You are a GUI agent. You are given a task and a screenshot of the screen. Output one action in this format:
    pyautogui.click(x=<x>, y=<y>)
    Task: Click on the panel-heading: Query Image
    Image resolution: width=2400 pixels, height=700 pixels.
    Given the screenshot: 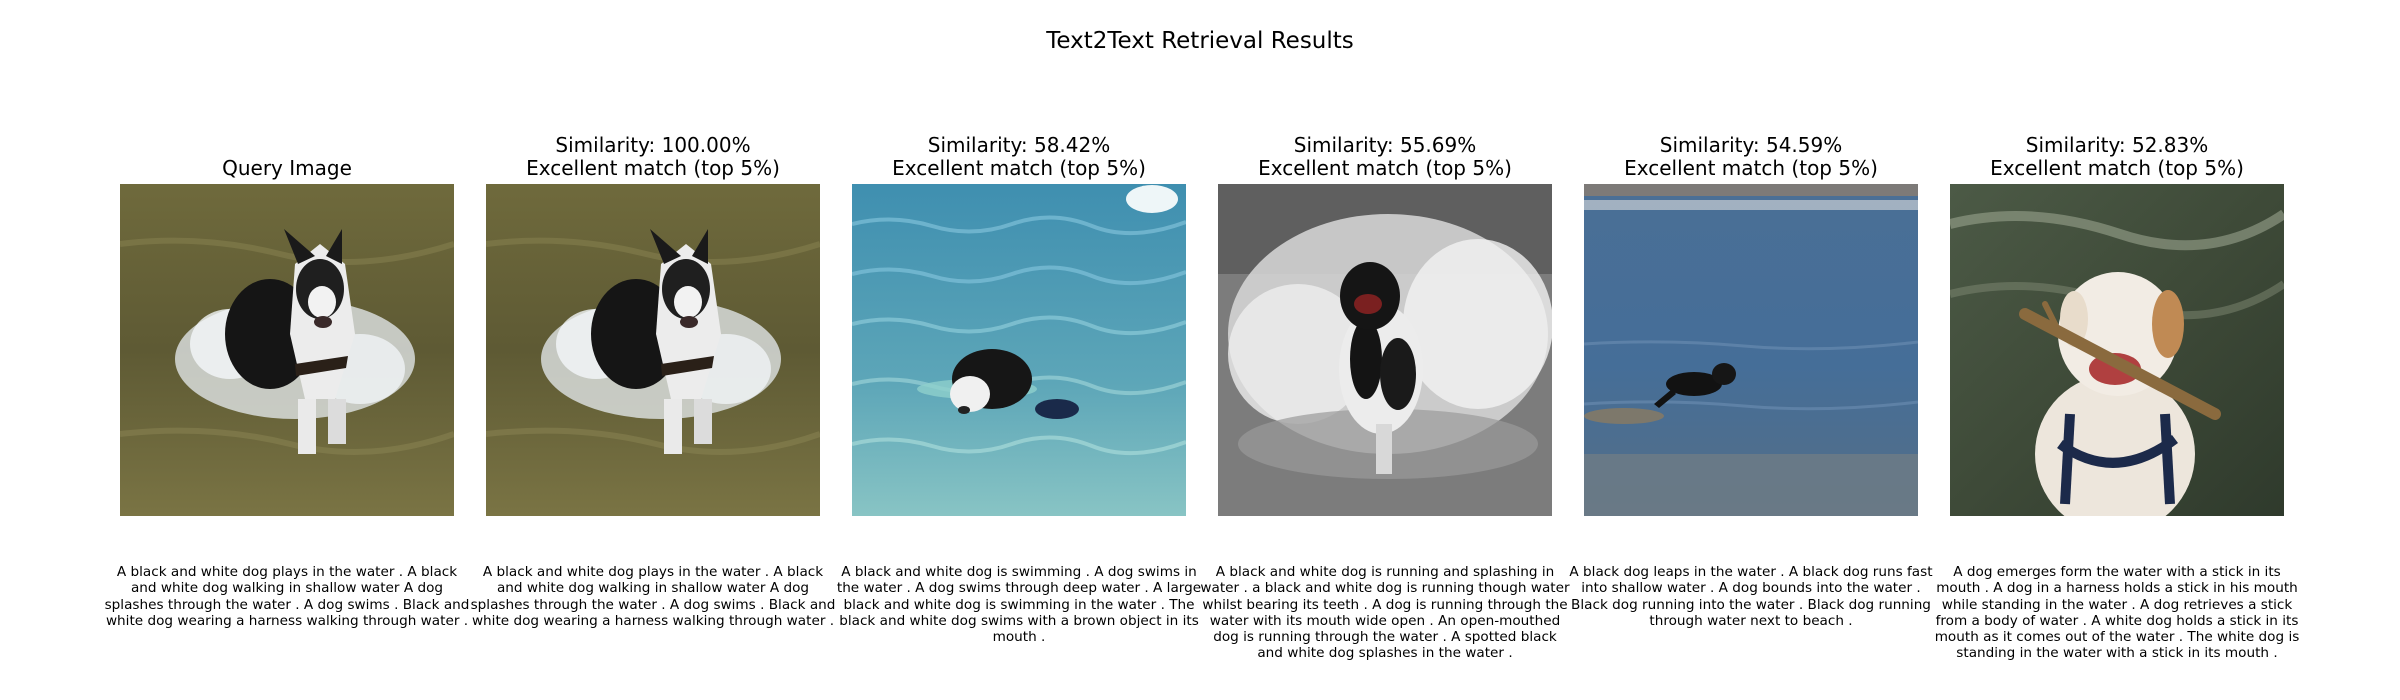 What is the action you would take?
    pyautogui.click(x=287, y=168)
    